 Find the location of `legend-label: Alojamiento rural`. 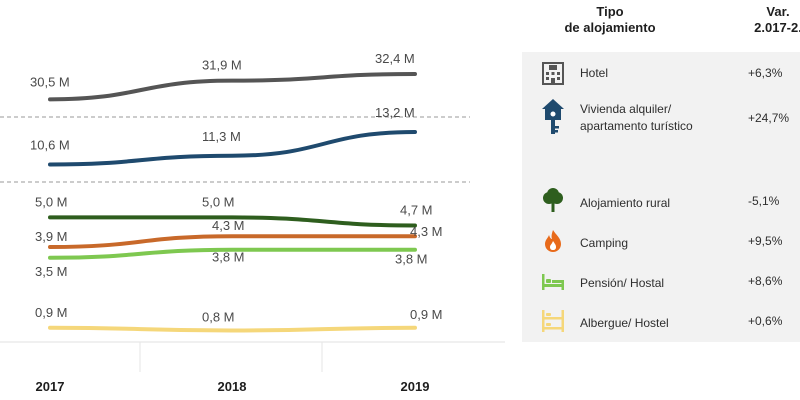

legend-label: Alojamiento rural is located at coordinates (625, 203).